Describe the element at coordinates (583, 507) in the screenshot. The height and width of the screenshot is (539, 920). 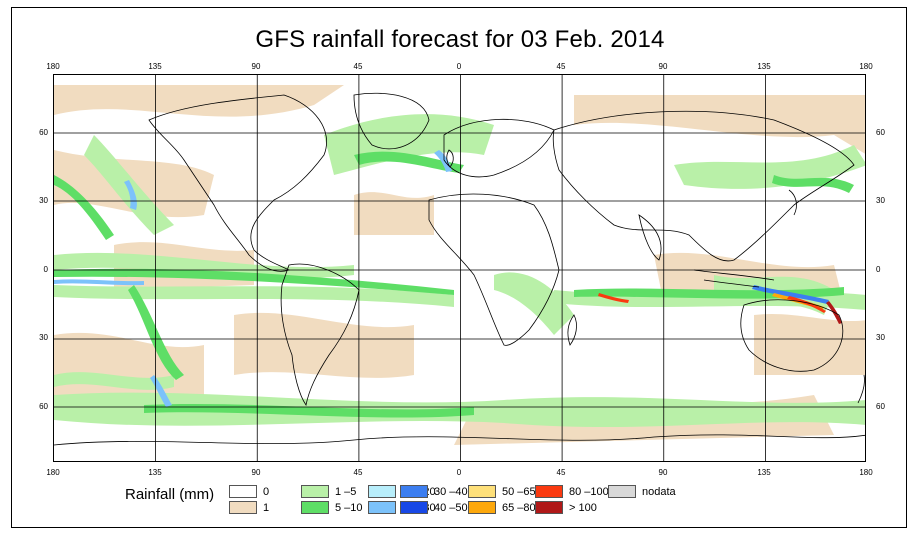
I see `legend-label: > 100` at that location.